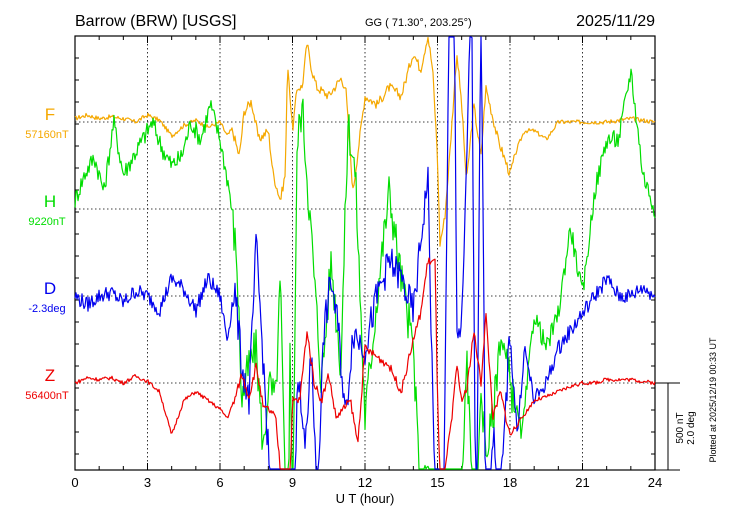 Image resolution: width=730 pixels, height=520 pixels. What do you see at coordinates (74, 482) in the screenshot?
I see `x-tick-label-0: 0` at bounding box center [74, 482].